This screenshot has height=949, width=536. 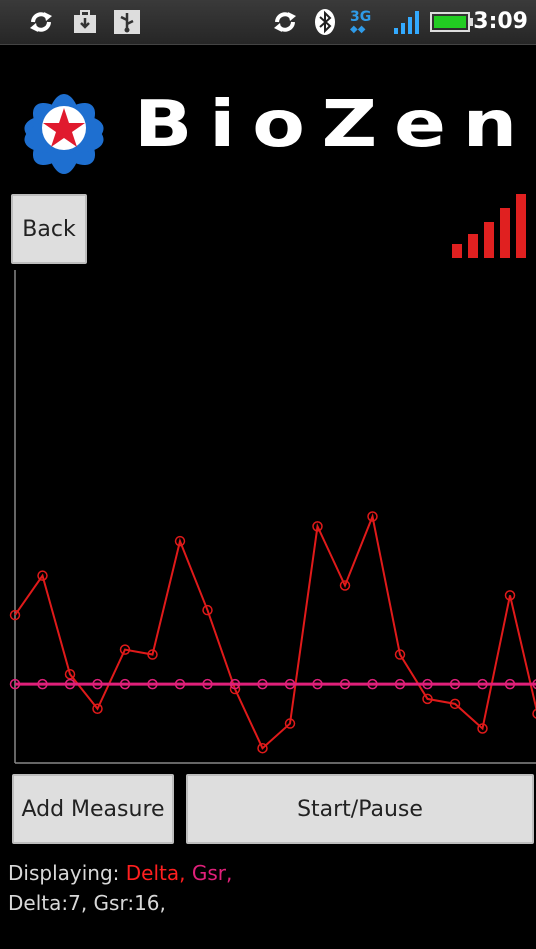 What do you see at coordinates (325, 22) in the screenshot?
I see `bluetooth-icon` at bounding box center [325, 22].